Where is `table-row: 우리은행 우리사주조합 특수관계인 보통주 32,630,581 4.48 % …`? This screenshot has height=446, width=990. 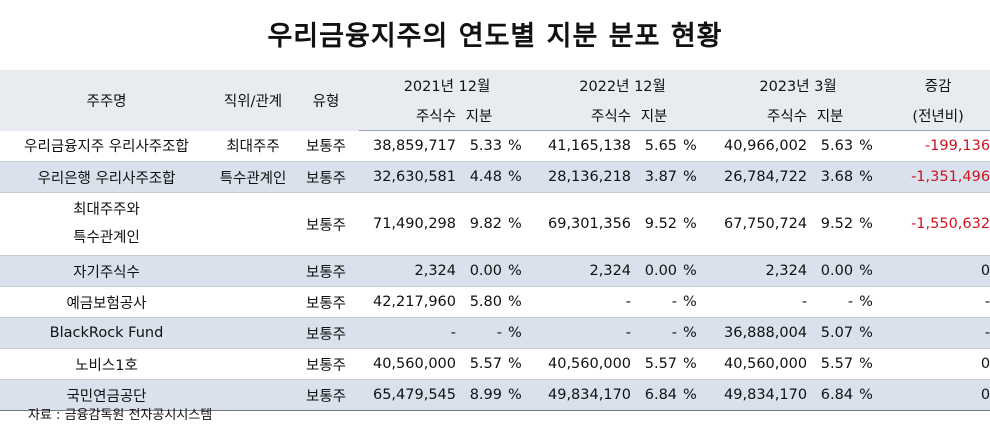 table-row: 우리은행 우리사주조합 특수관계인 보통주 32,630,581 4.48 % … is located at coordinates (495, 177).